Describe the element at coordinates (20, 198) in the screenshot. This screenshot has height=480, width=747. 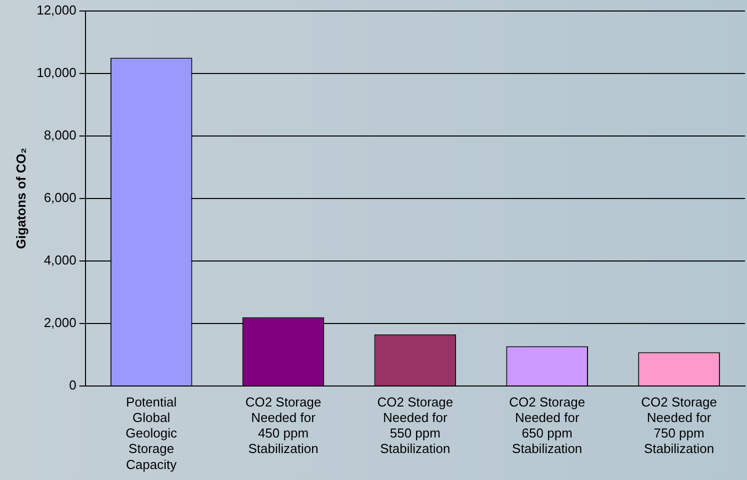
I see `y-axis-title: Gigatons of CO₂` at that location.